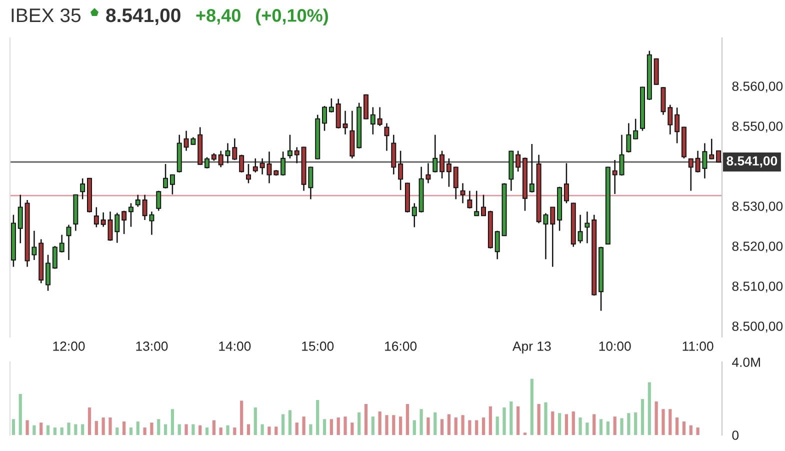 This screenshot has width=785, height=451. Describe the element at coordinates (698, 346) in the screenshot. I see `x-tick-label: 11:00` at that location.